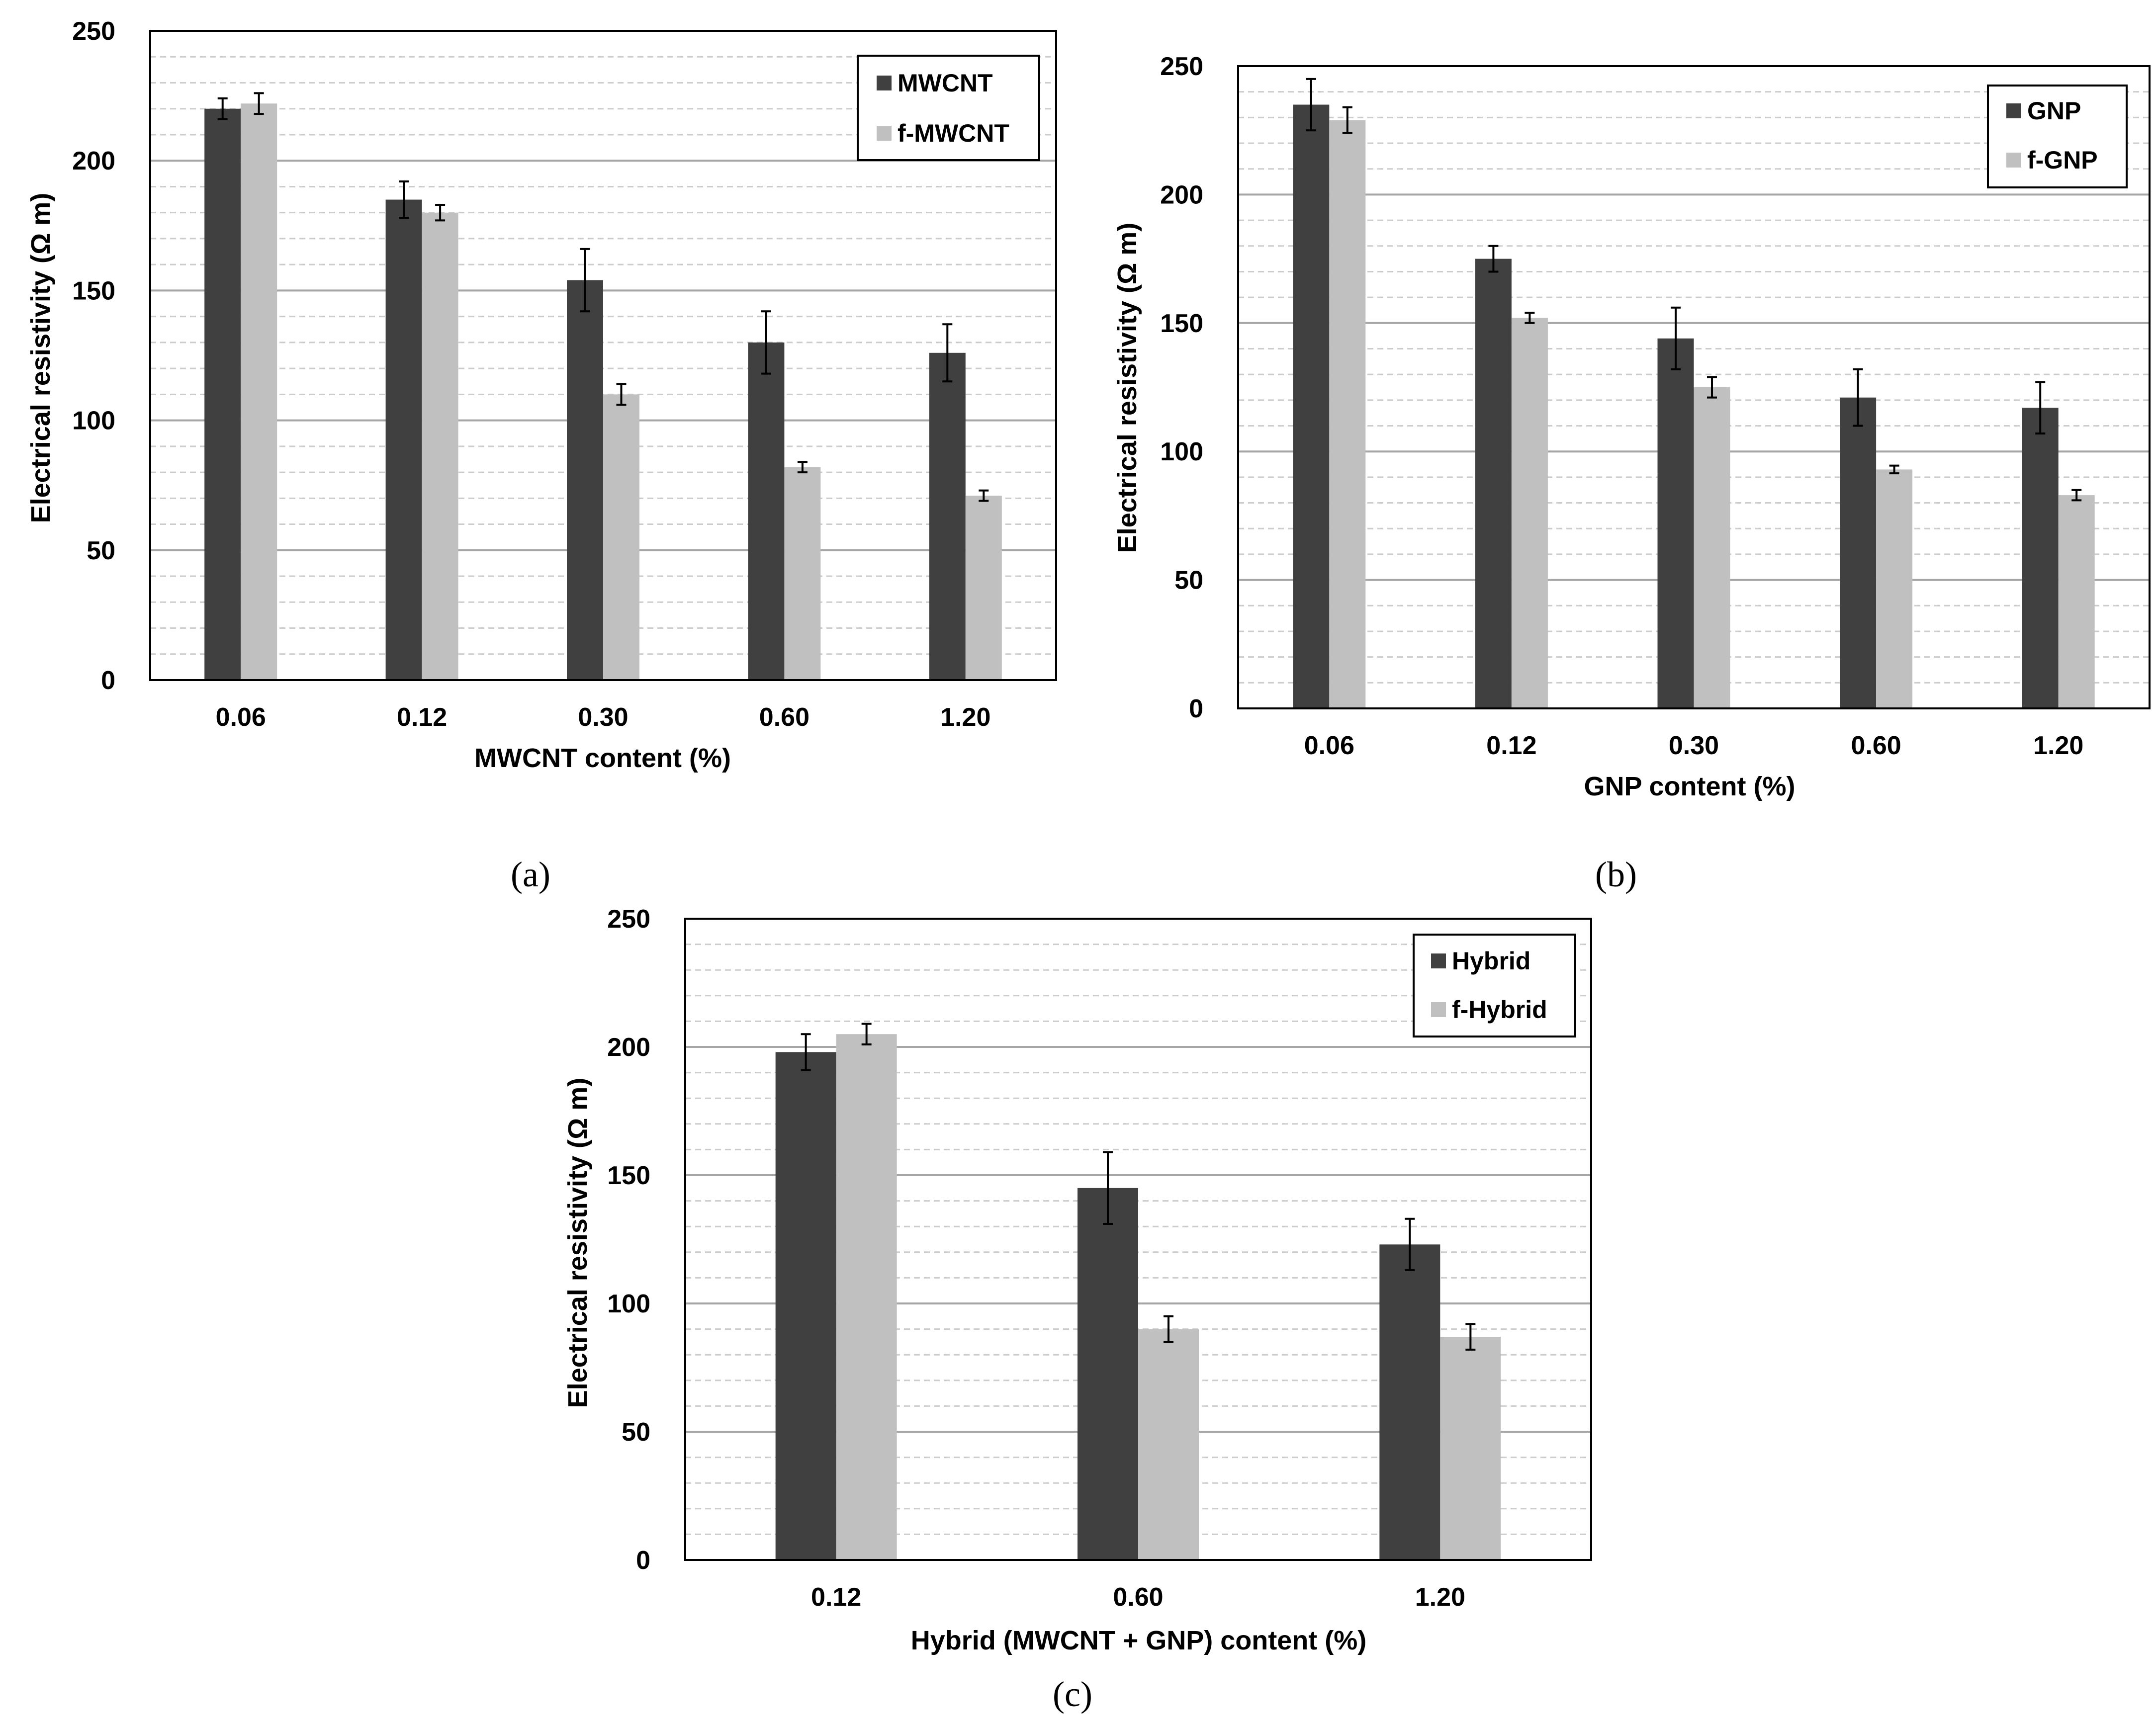 The image size is (2156, 1729). What do you see at coordinates (101, 550) in the screenshot?
I see `chart-a-ytick-label: 50` at bounding box center [101, 550].